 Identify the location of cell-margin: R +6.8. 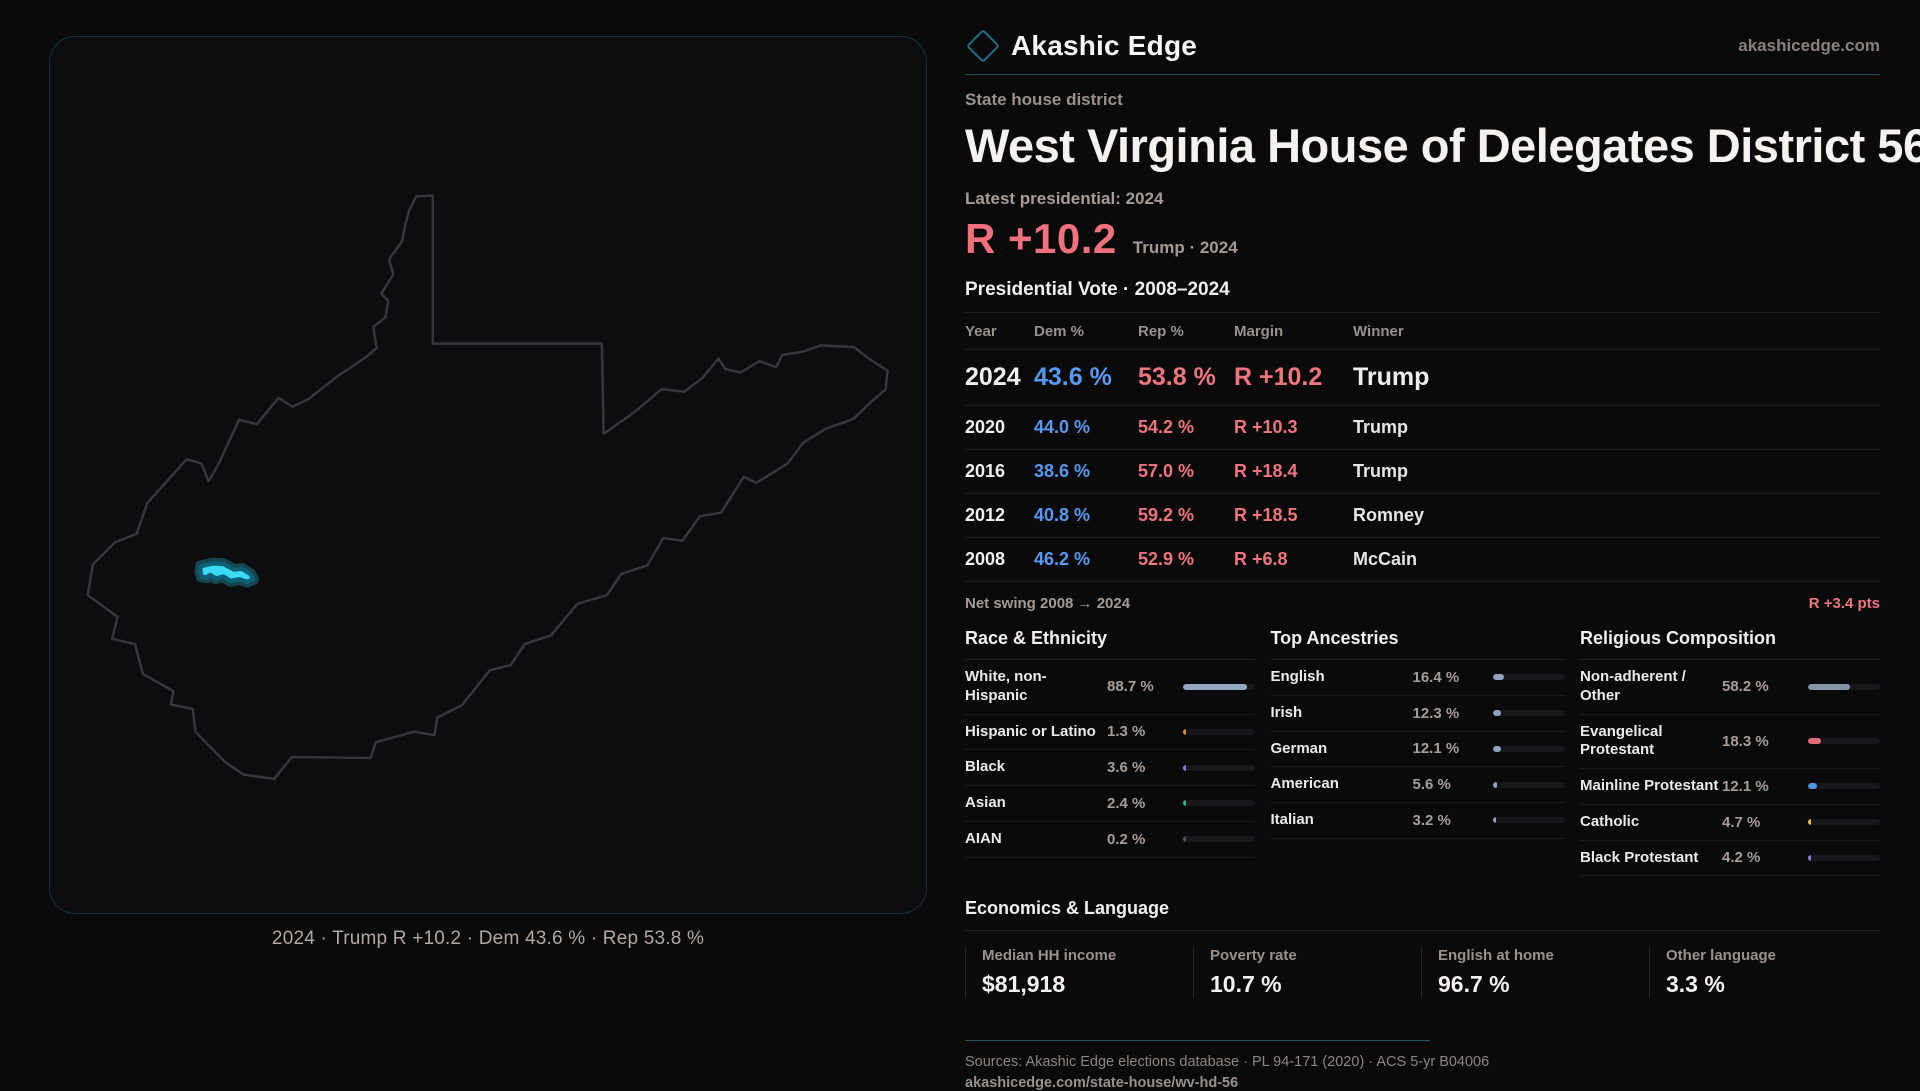
(1261, 559).